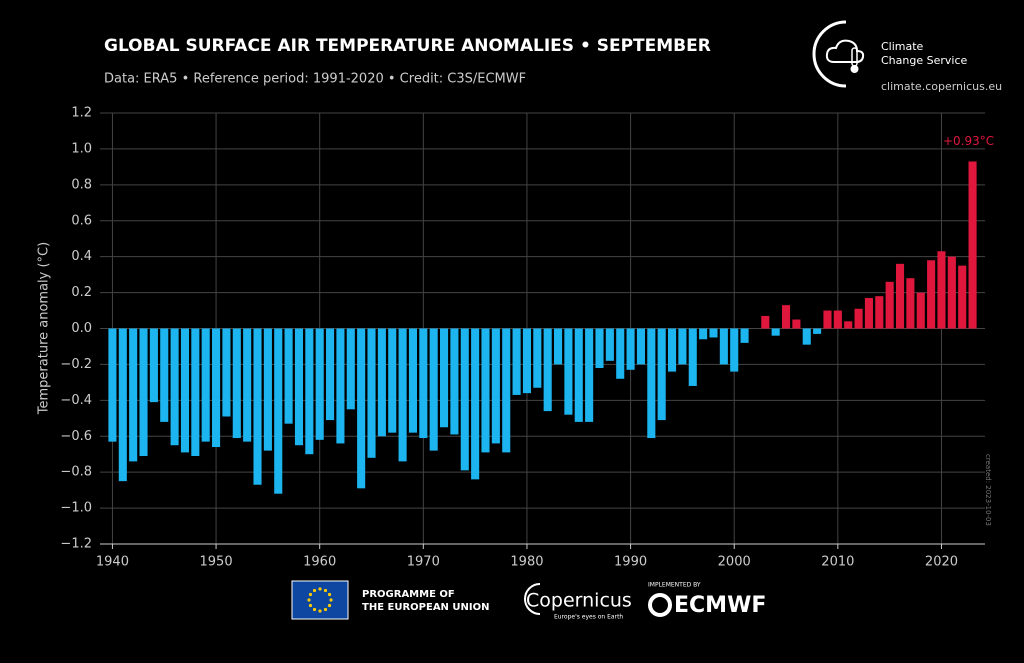 Image resolution: width=1024 pixels, height=663 pixels. Describe the element at coordinates (924, 60) in the screenshot. I see `logo-text: Change Service` at that location.